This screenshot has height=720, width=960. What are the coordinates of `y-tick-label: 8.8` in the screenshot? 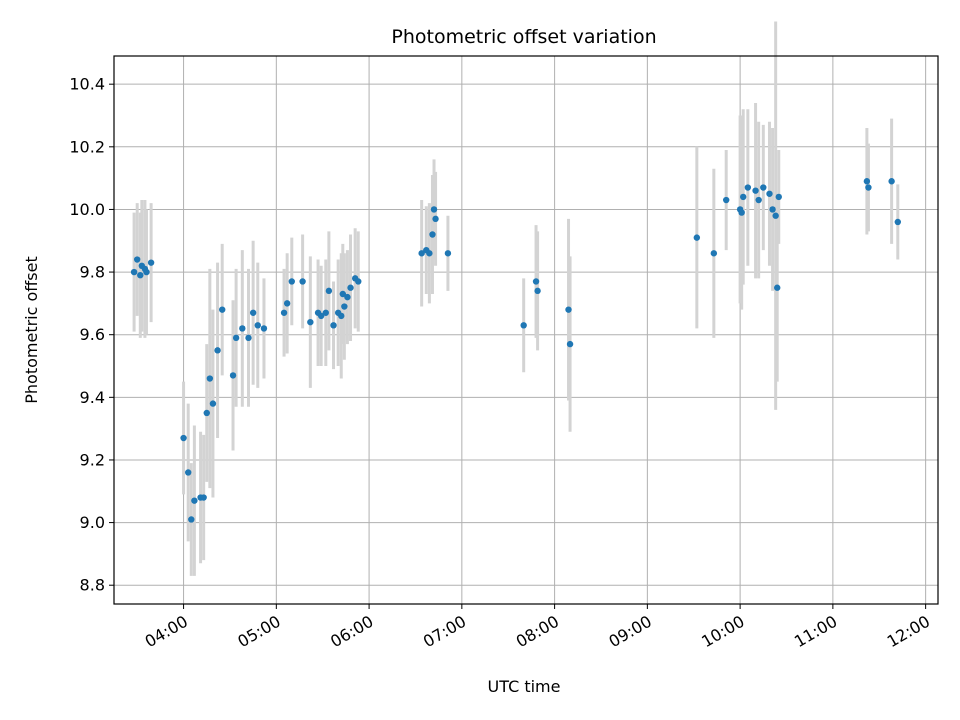 It's located at (92, 585).